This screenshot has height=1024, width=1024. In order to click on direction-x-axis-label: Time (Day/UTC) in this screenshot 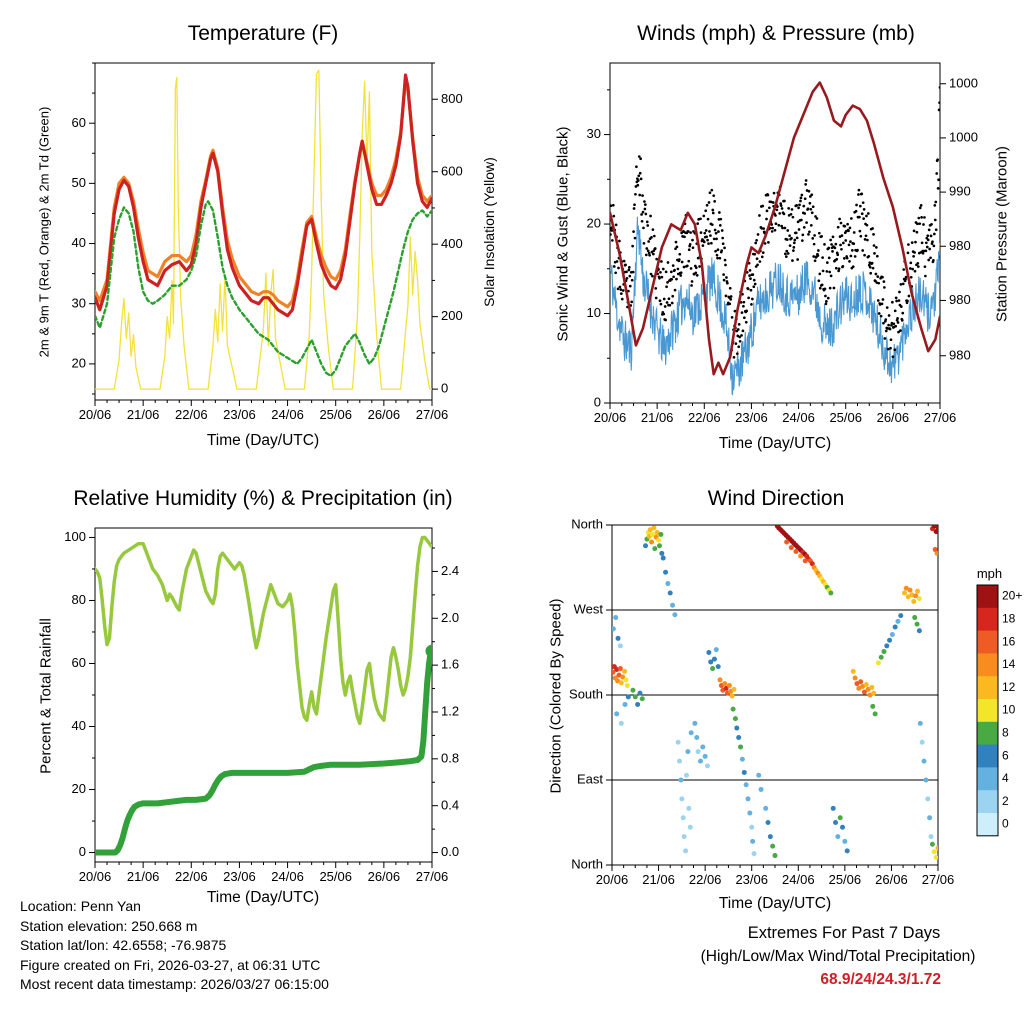, I will do `click(775, 903)`.